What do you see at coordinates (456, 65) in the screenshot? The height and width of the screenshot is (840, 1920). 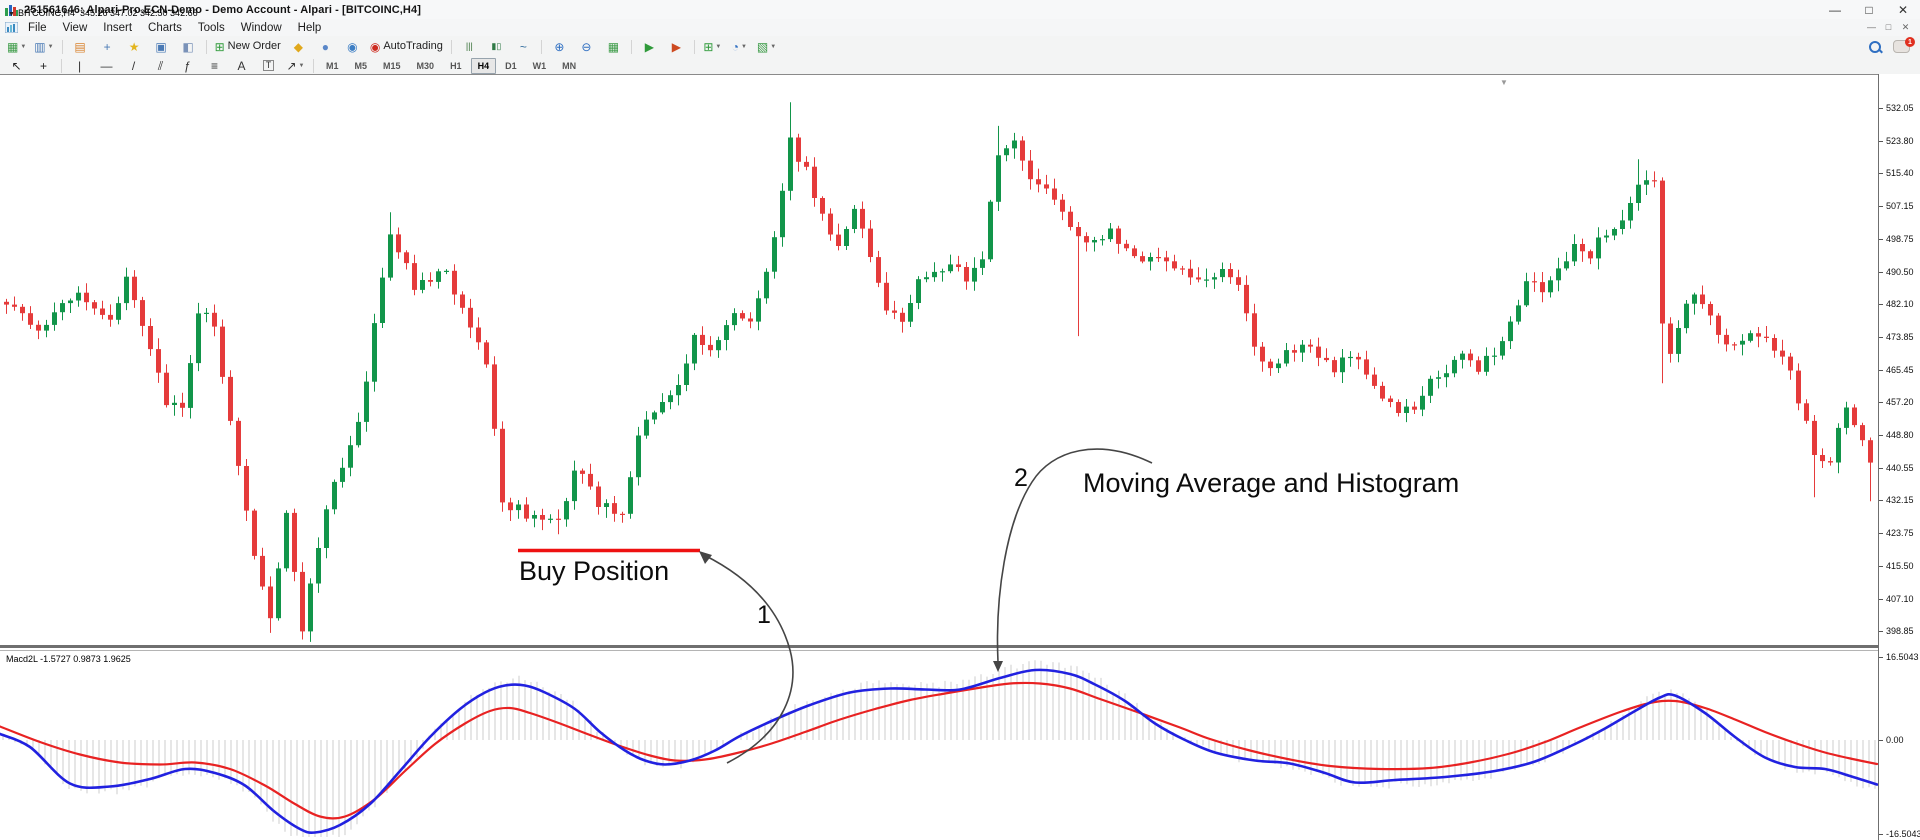 I see `timeframe-button-h1: H1` at bounding box center [456, 65].